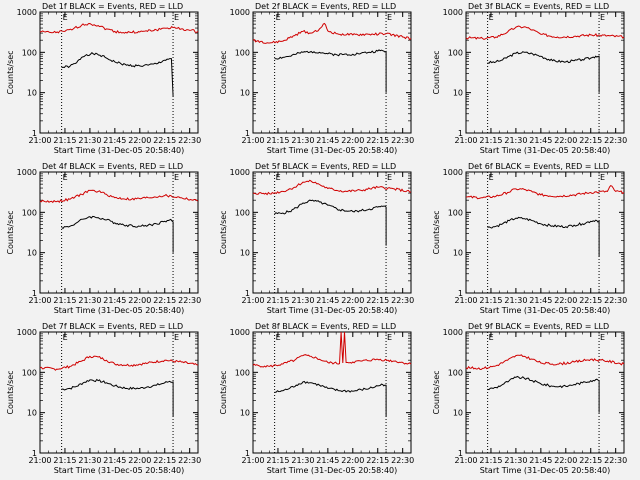 The image size is (640, 480). I want to click on chart-title: Det 2f BLACK = Events, RED = LLD, so click(325, 6).